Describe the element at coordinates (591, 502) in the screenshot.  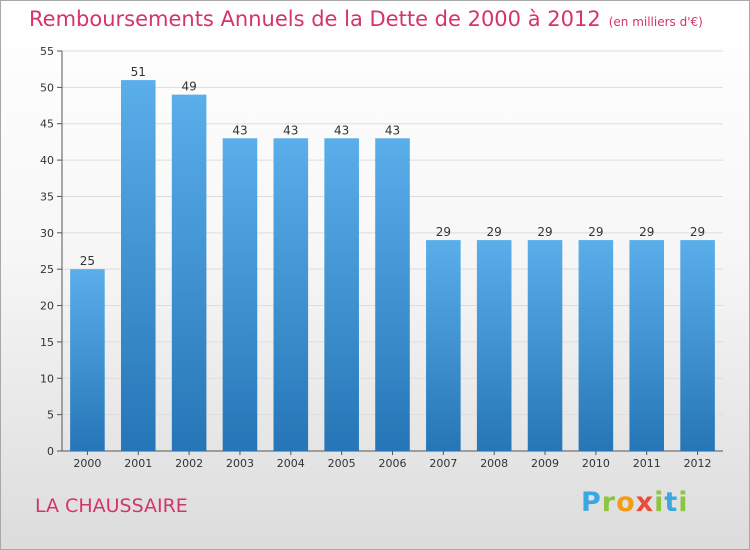
I see `logo-letter: P` at that location.